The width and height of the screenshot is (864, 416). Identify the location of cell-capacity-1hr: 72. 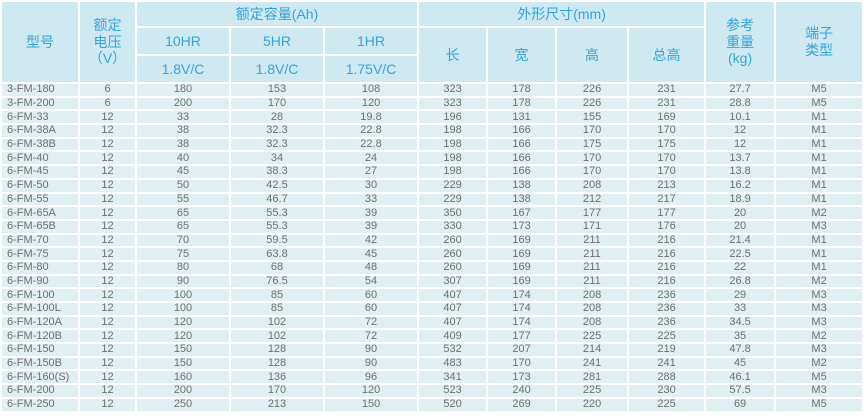
(371, 322).